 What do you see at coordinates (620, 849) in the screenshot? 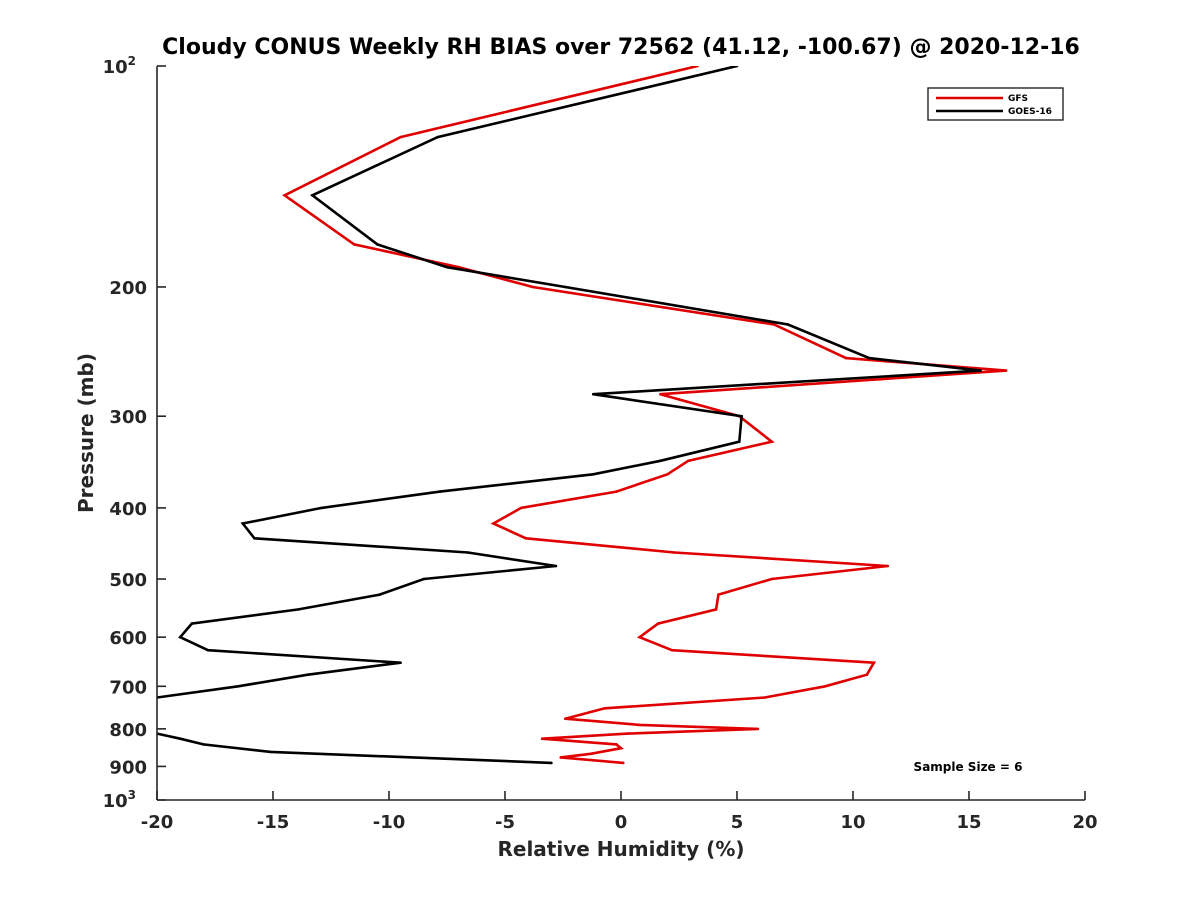
I see `x-axis-label: Relative Humidity (%)` at bounding box center [620, 849].